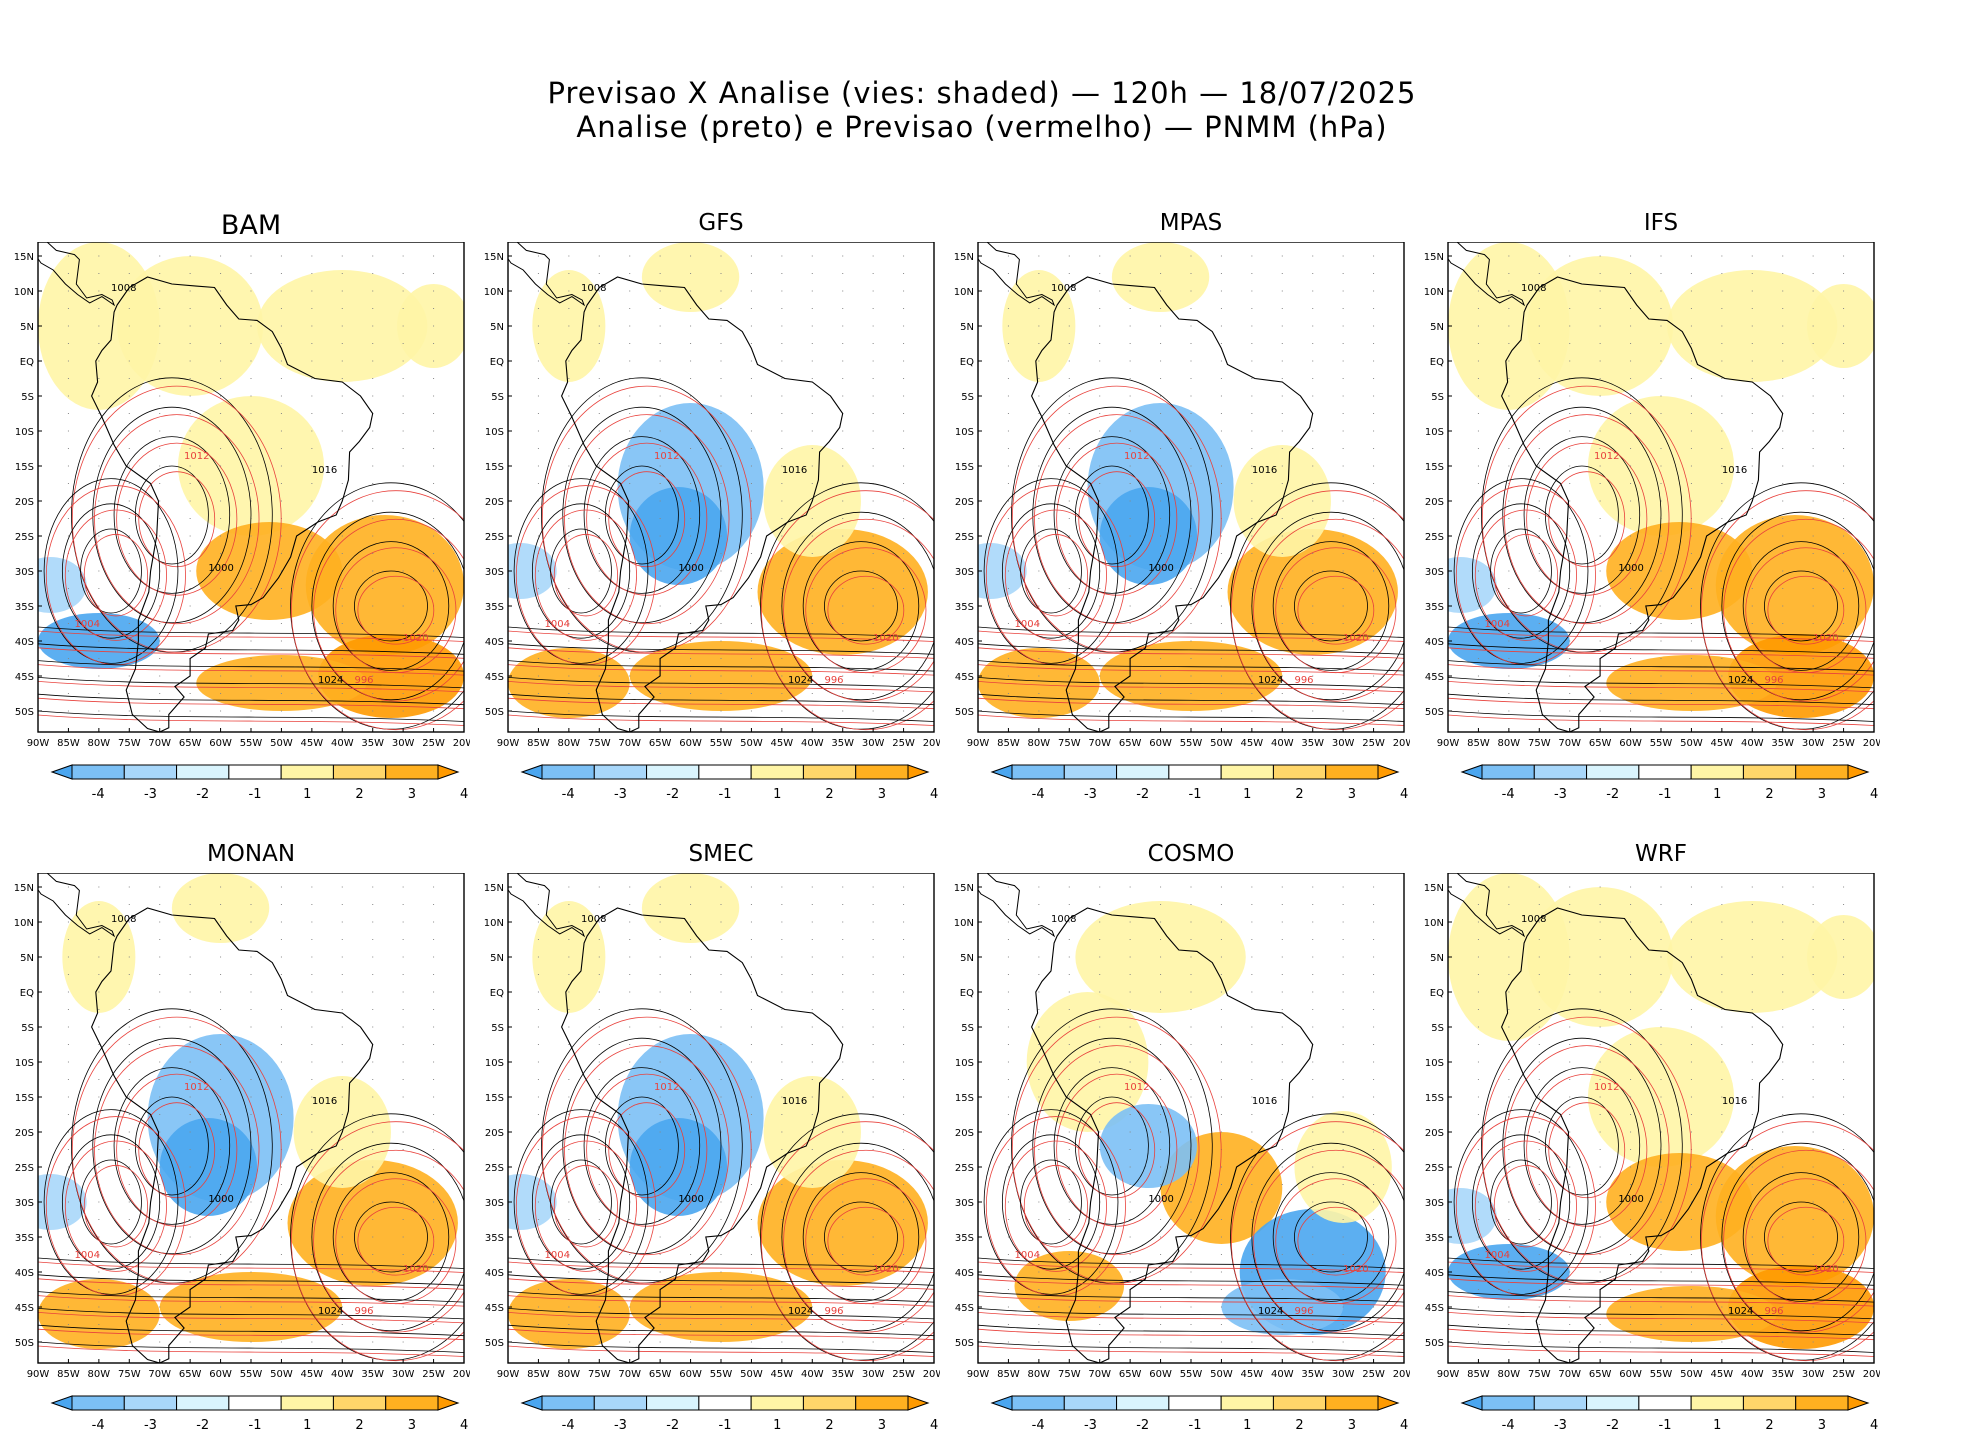 The width and height of the screenshot is (1964, 1437). I want to click on lon-label: 60W, so click(1630, 1374).